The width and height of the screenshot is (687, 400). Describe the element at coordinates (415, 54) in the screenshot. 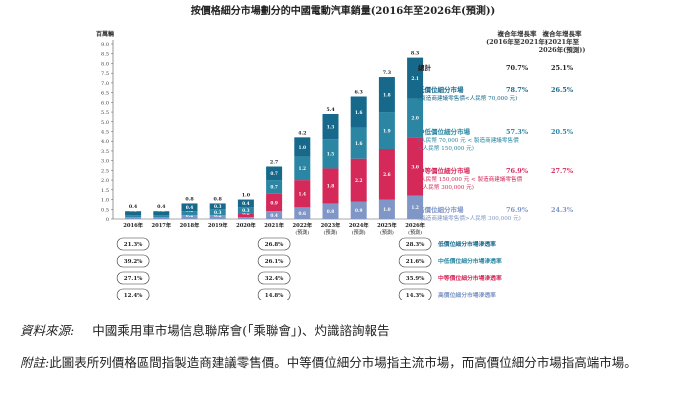

I see `bar-total-label: 8.3` at that location.